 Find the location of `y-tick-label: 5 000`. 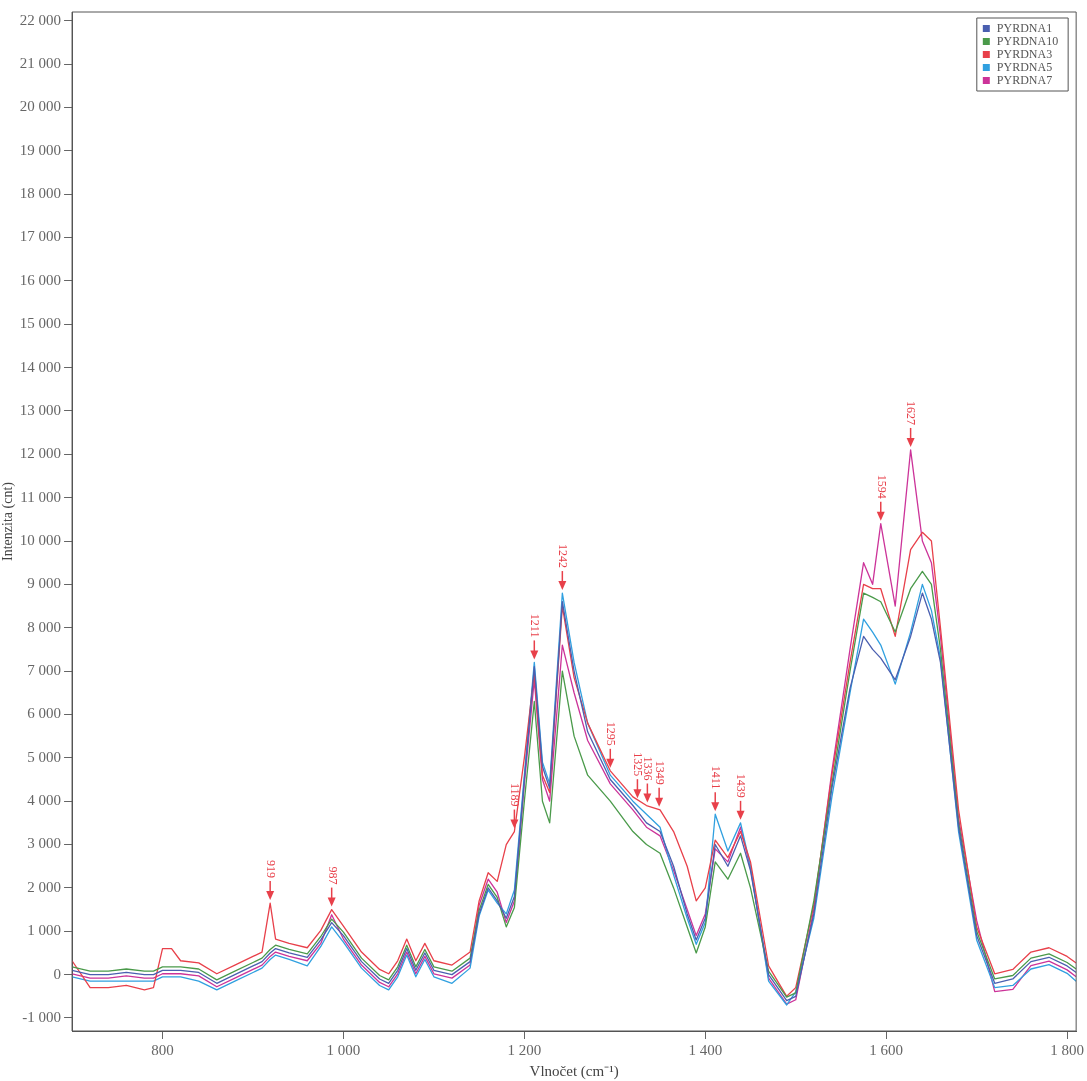

y-tick-label: 5 000 is located at coordinates (44, 756).